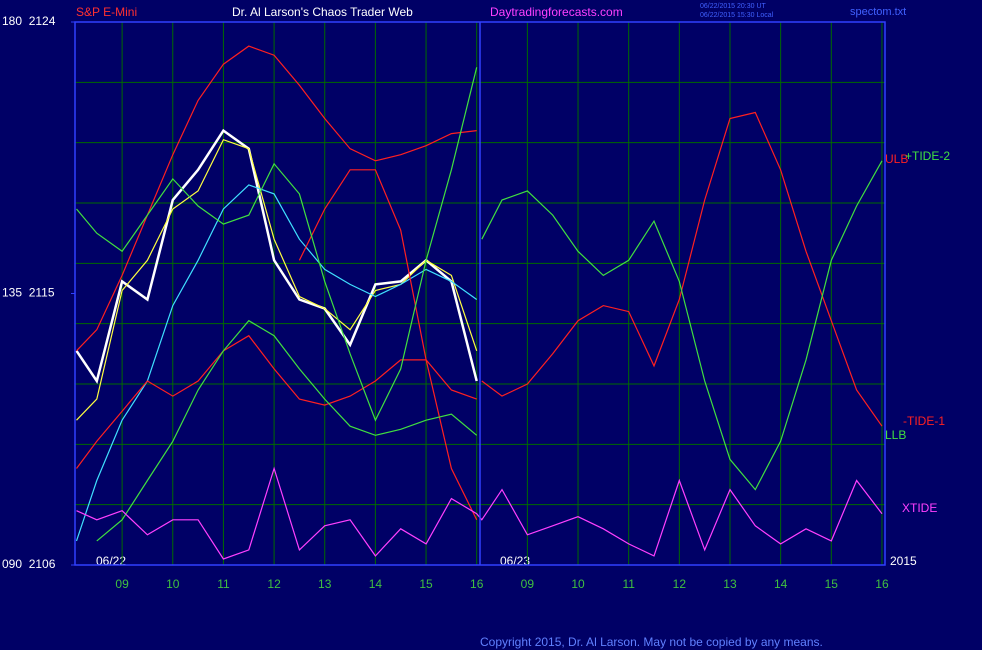 This screenshot has height=650, width=982. What do you see at coordinates (924, 421) in the screenshot?
I see `series-label: -TIDE-1` at bounding box center [924, 421].